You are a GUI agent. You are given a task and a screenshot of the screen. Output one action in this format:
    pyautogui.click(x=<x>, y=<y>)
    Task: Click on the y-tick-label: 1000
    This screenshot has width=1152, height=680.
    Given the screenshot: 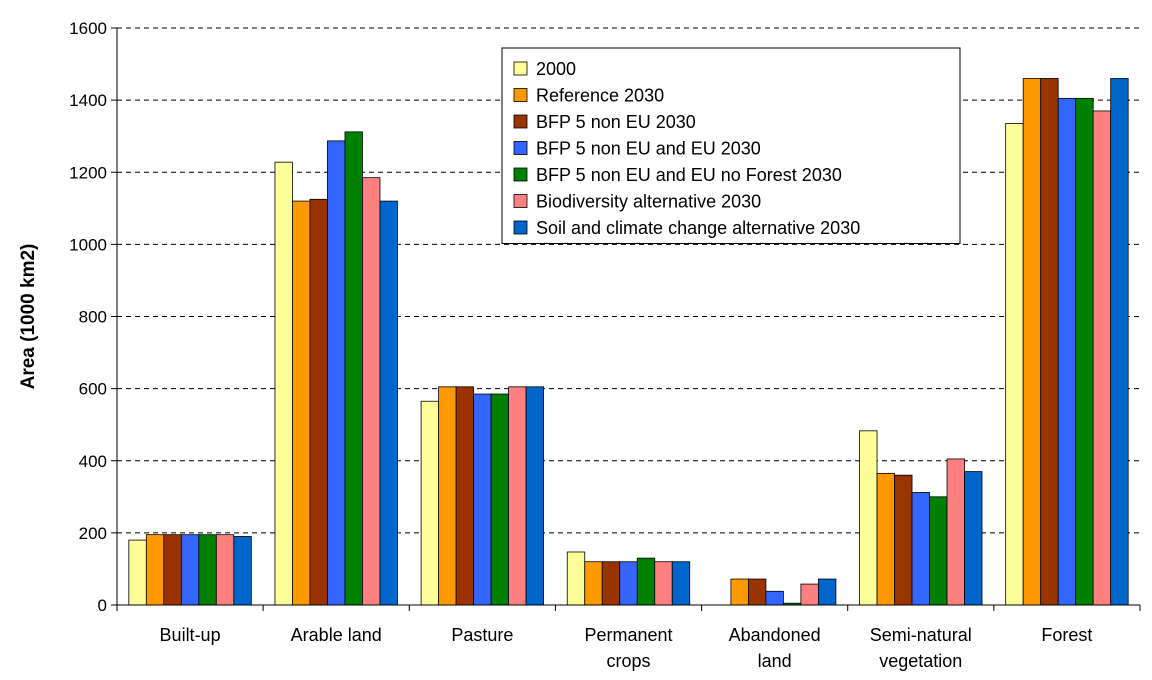 What is the action you would take?
    pyautogui.click(x=88, y=244)
    